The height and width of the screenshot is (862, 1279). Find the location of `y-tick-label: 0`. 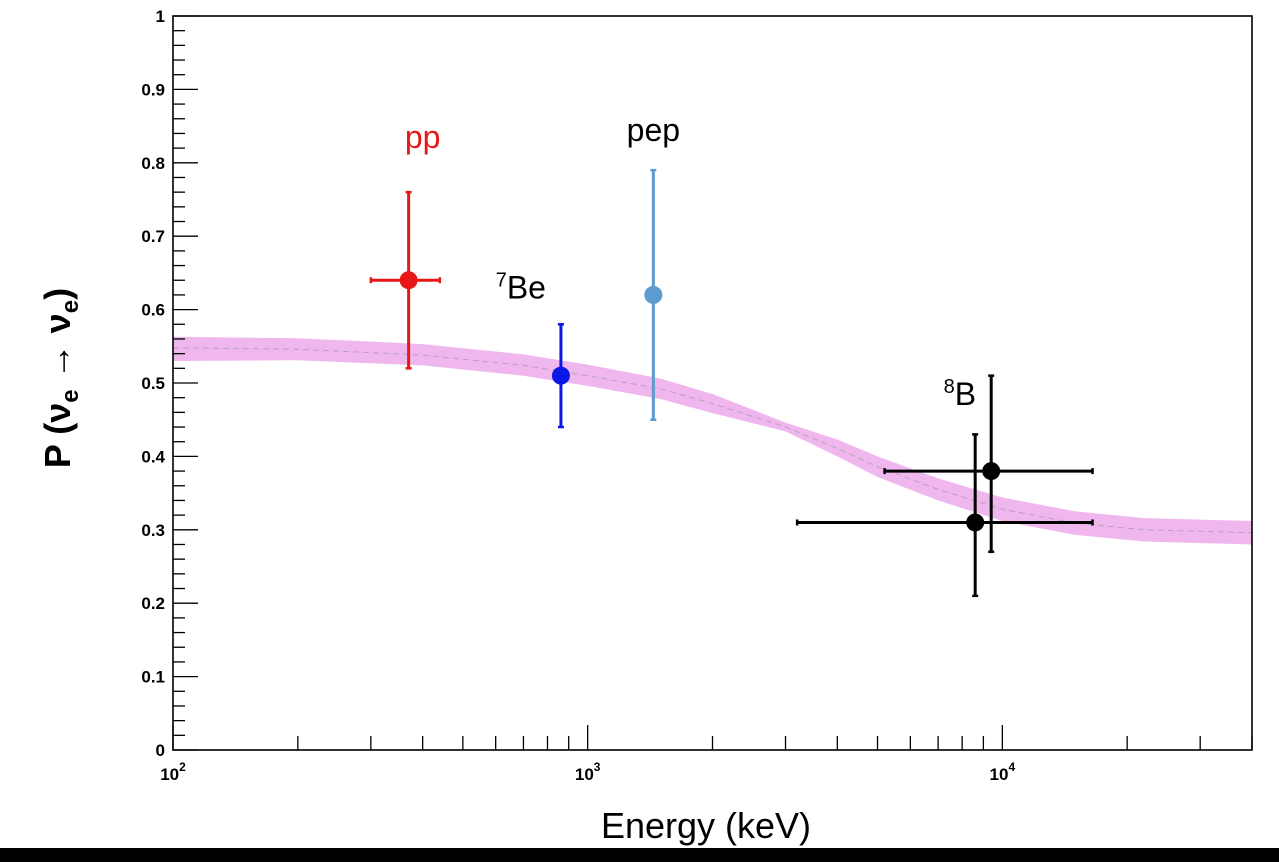

y-tick-label: 0 is located at coordinates (160, 750).